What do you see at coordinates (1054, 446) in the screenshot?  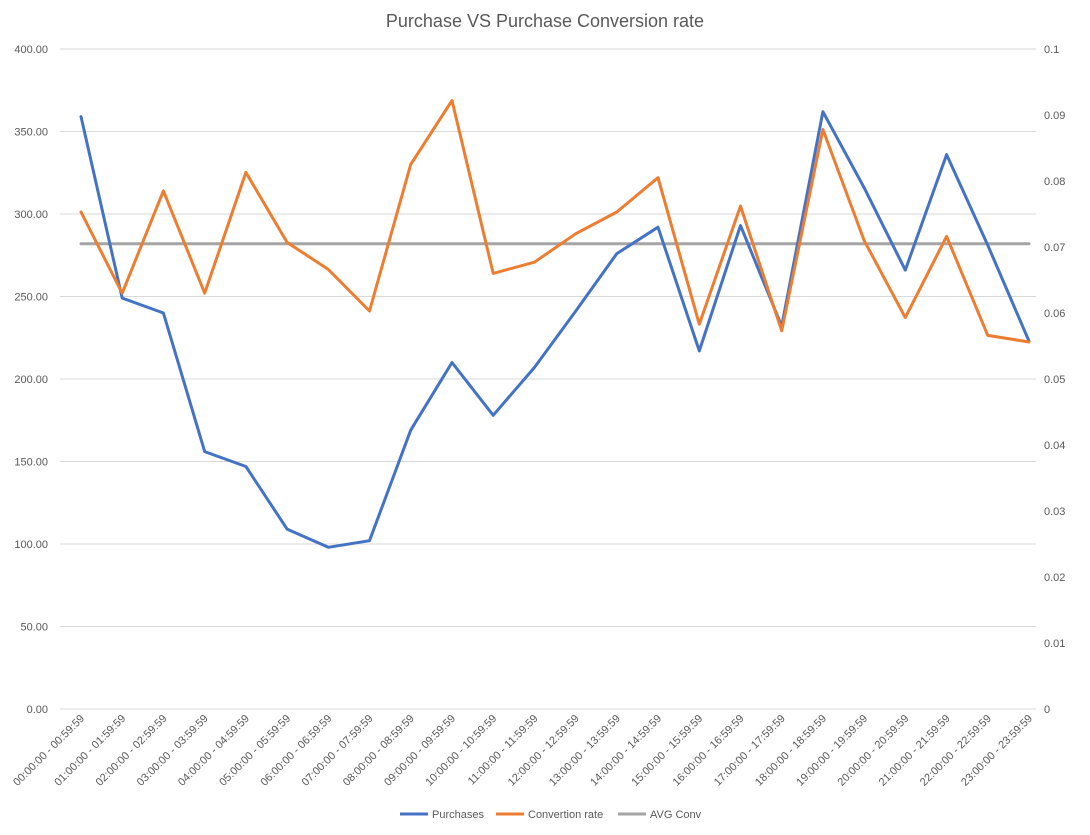 I see `right-tick-label: 0.04` at bounding box center [1054, 446].